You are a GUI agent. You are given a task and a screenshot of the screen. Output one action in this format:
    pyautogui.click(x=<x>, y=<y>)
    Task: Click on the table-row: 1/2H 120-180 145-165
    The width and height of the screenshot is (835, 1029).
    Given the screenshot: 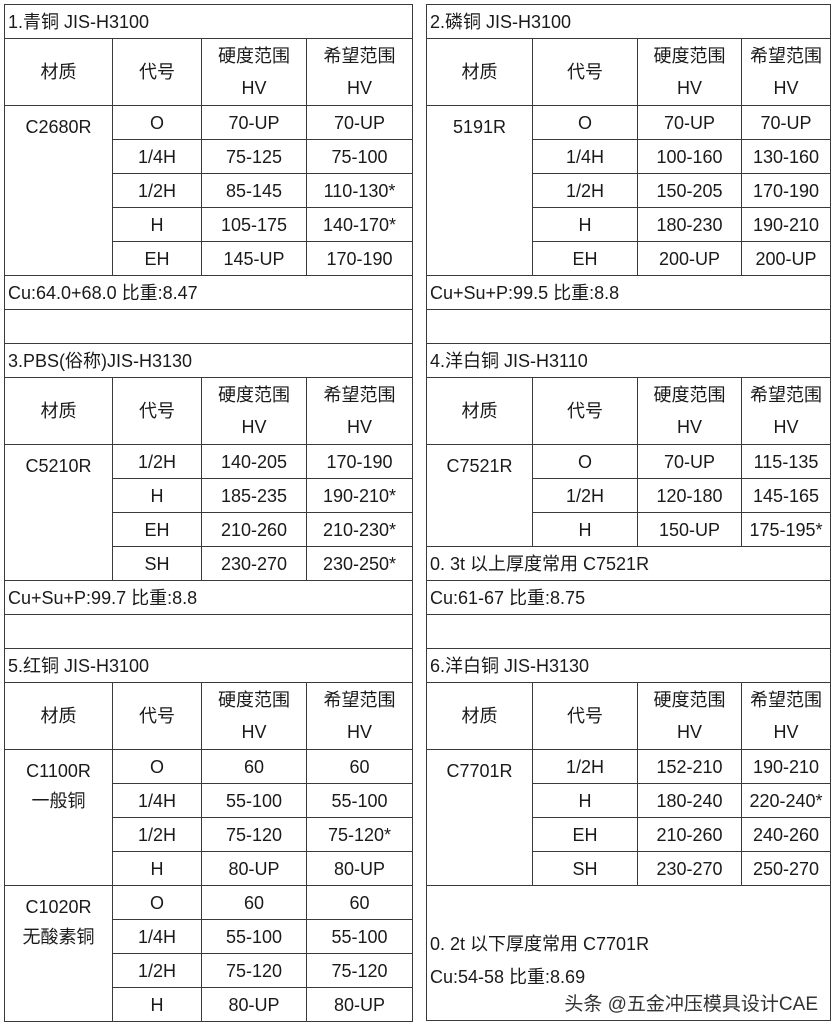 What is the action you would take?
    pyautogui.click(x=629, y=495)
    